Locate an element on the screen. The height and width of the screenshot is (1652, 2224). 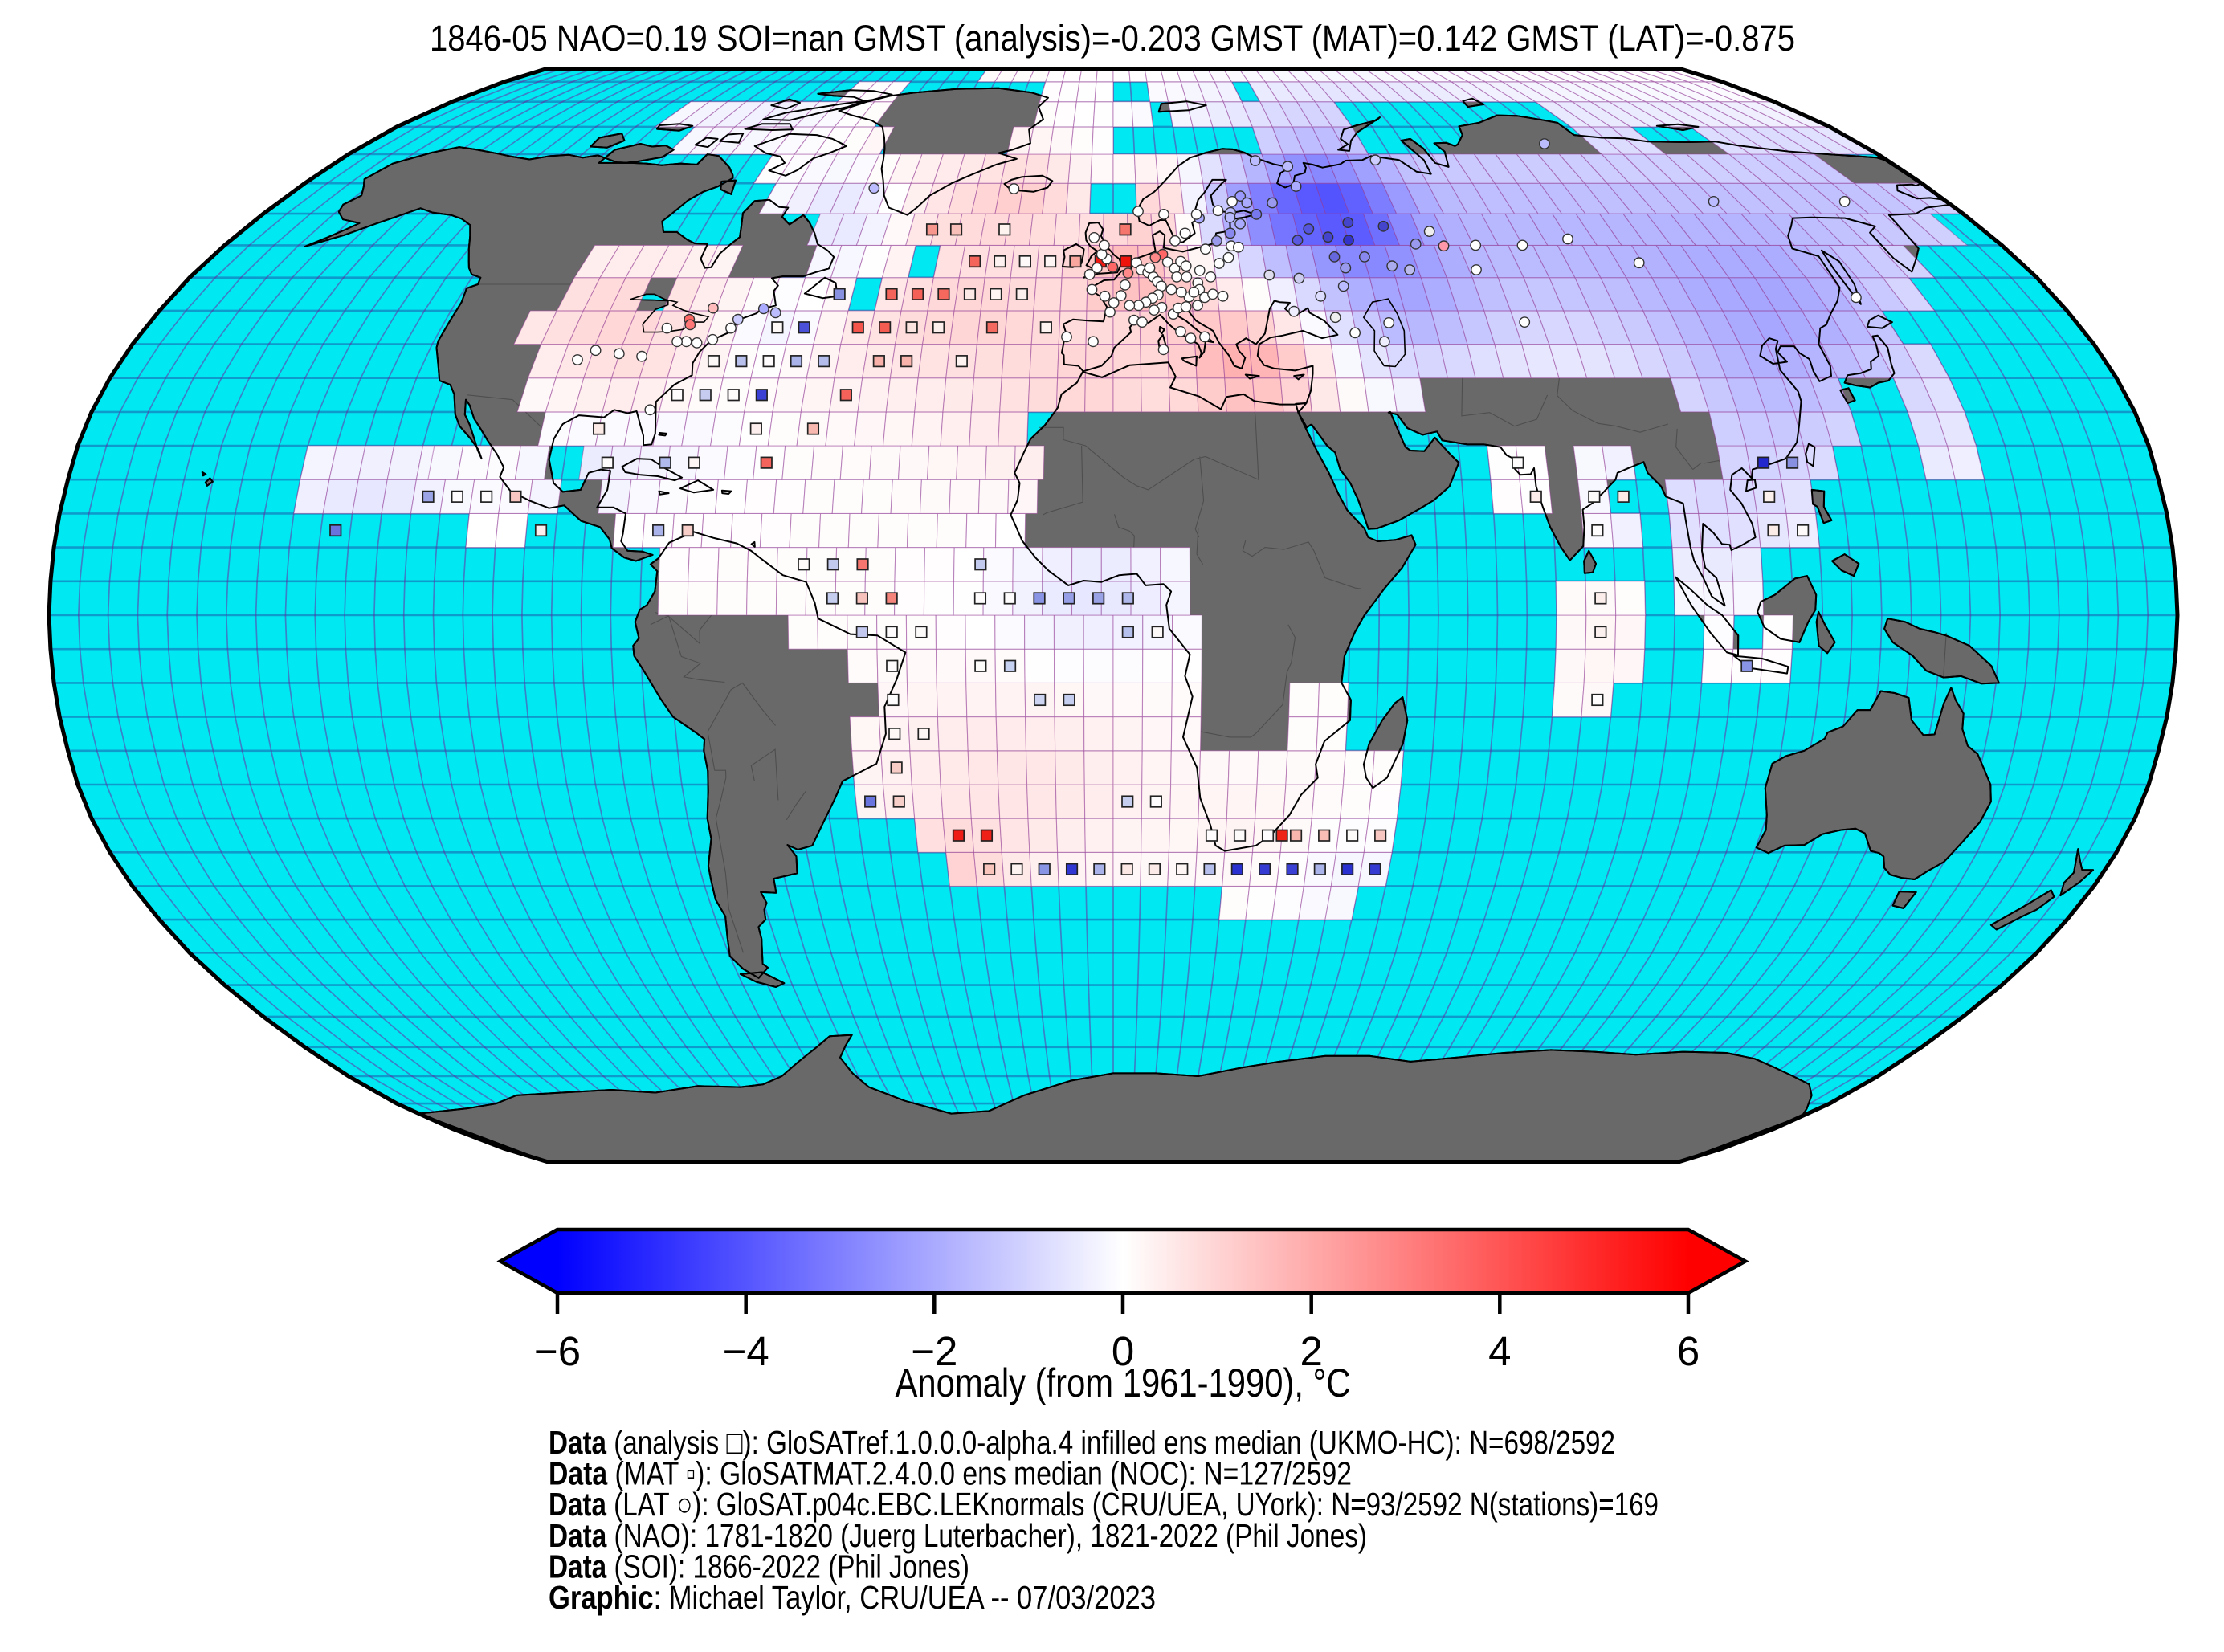
svg-text: −4 is located at coordinates (746, 1351).